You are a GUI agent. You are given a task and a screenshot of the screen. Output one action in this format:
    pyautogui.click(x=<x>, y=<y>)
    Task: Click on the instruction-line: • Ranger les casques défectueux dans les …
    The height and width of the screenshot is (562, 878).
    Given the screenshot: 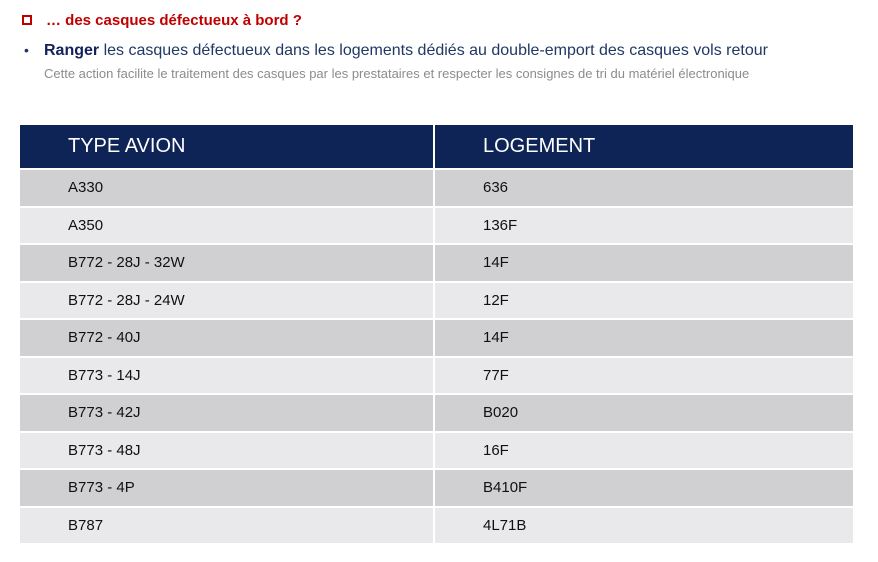 What is the action you would take?
    pyautogui.click(x=396, y=51)
    